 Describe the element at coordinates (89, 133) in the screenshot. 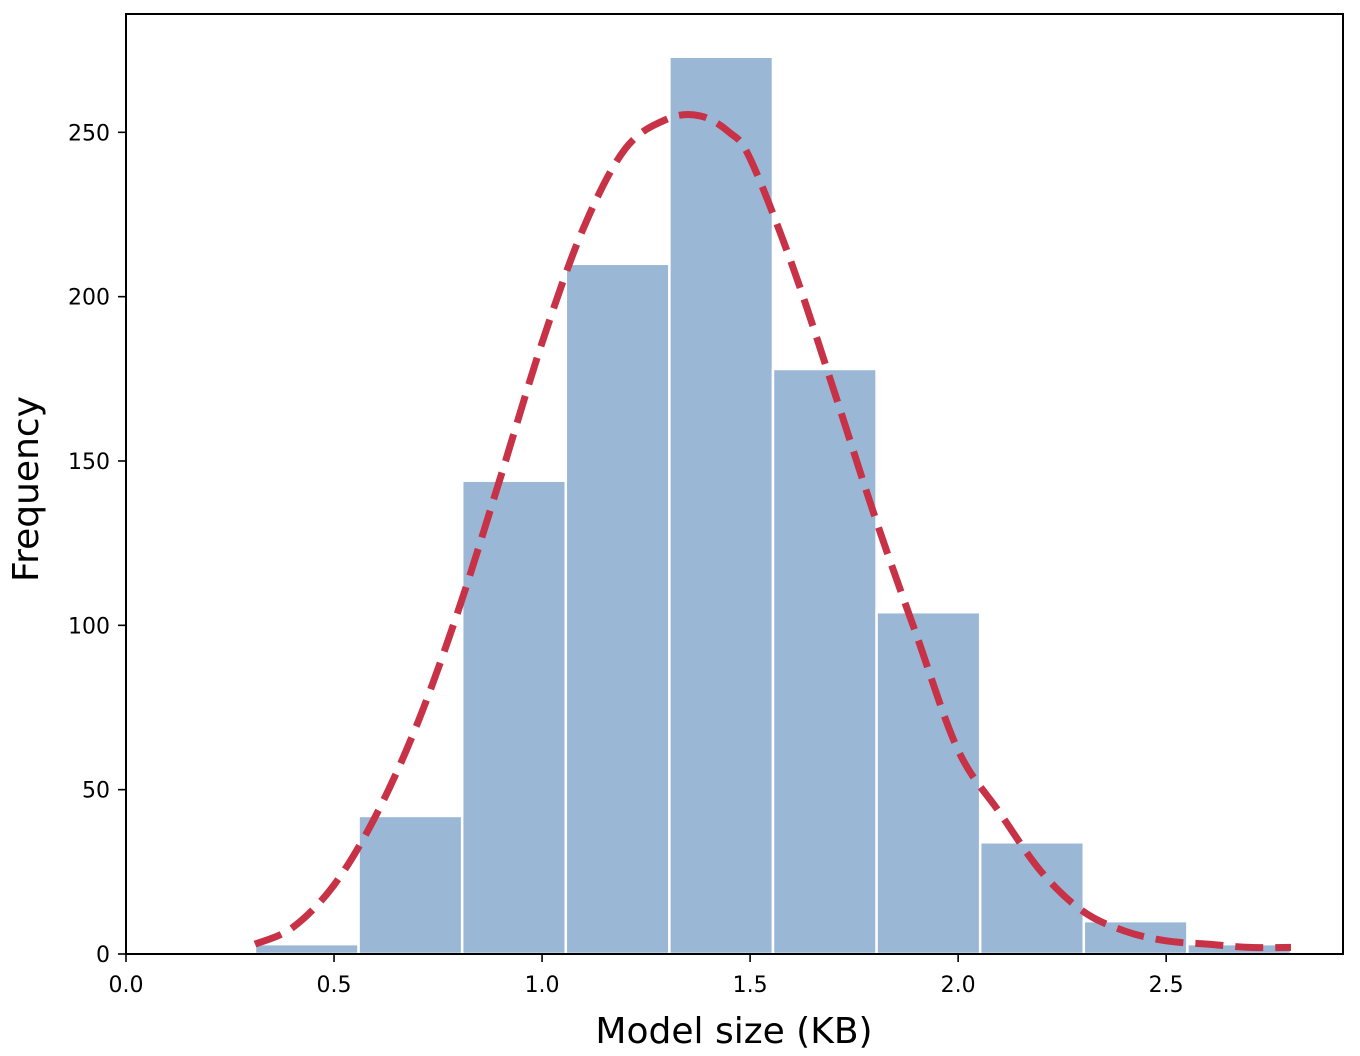

I see `y-tick-label: 250` at that location.